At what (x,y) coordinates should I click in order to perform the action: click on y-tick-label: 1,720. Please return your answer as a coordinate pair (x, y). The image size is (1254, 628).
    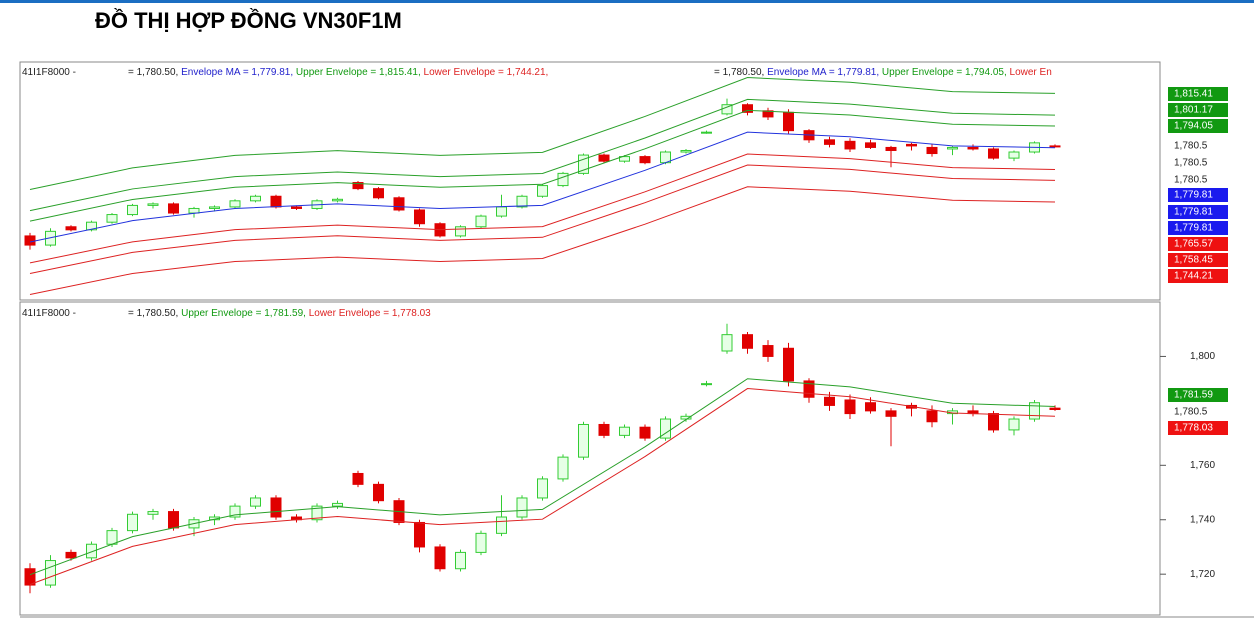
    Looking at the image, I should click on (1202, 574).